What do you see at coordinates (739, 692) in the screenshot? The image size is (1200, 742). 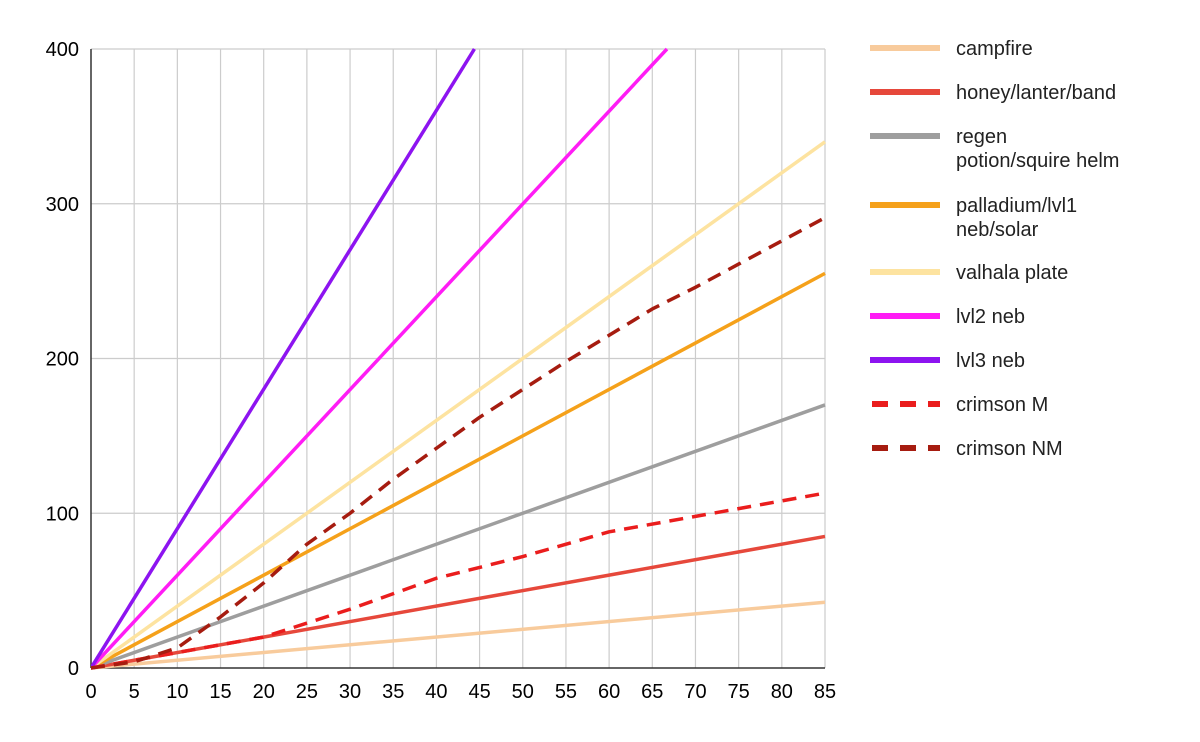 I see `x-tick-label: 75` at bounding box center [739, 692].